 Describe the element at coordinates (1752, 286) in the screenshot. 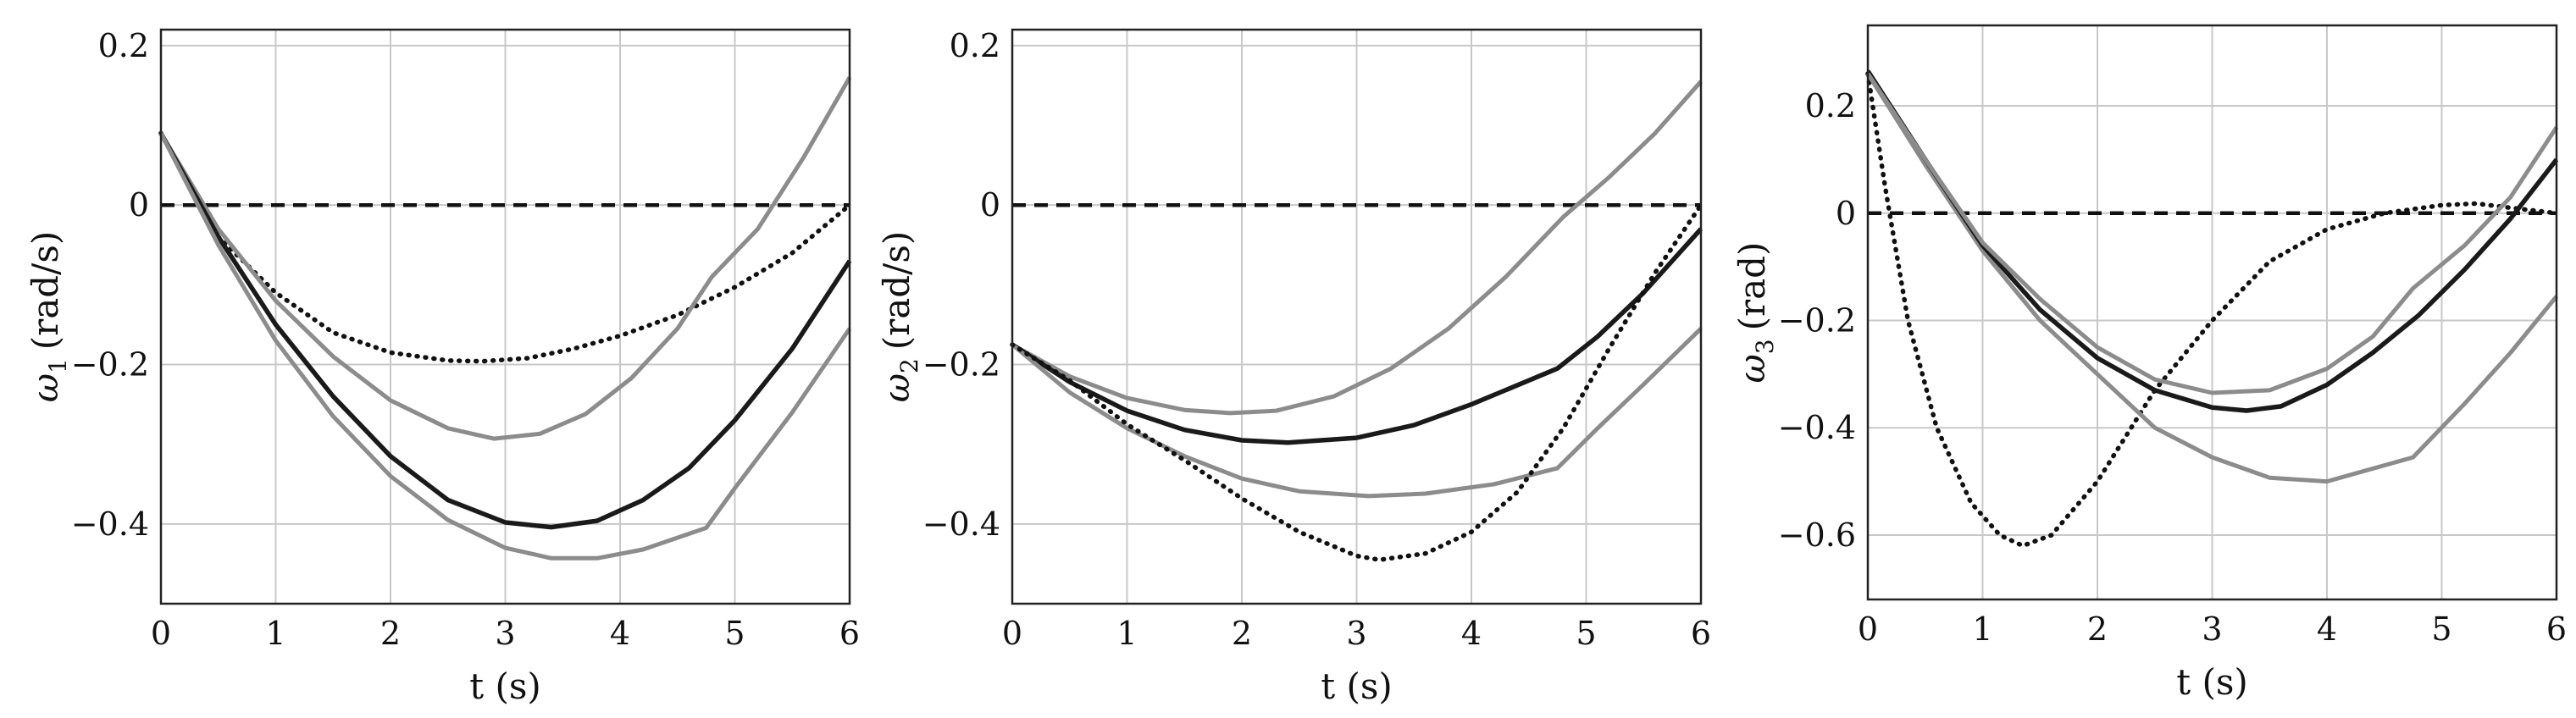

I see `y-axis-unit: (rad)` at that location.